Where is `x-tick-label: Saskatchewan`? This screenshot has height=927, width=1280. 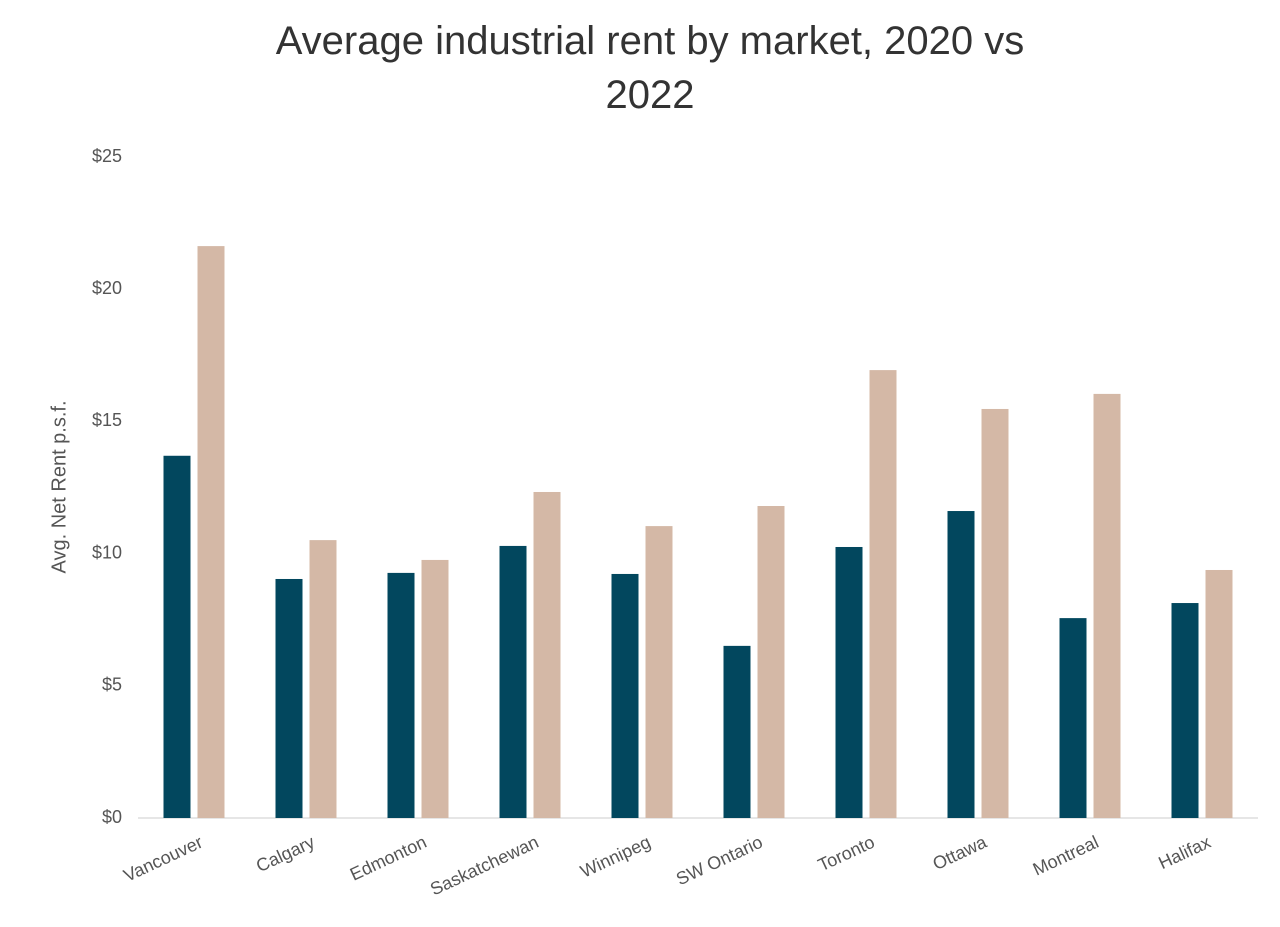 x-tick-label: Saskatchewan is located at coordinates (484, 866).